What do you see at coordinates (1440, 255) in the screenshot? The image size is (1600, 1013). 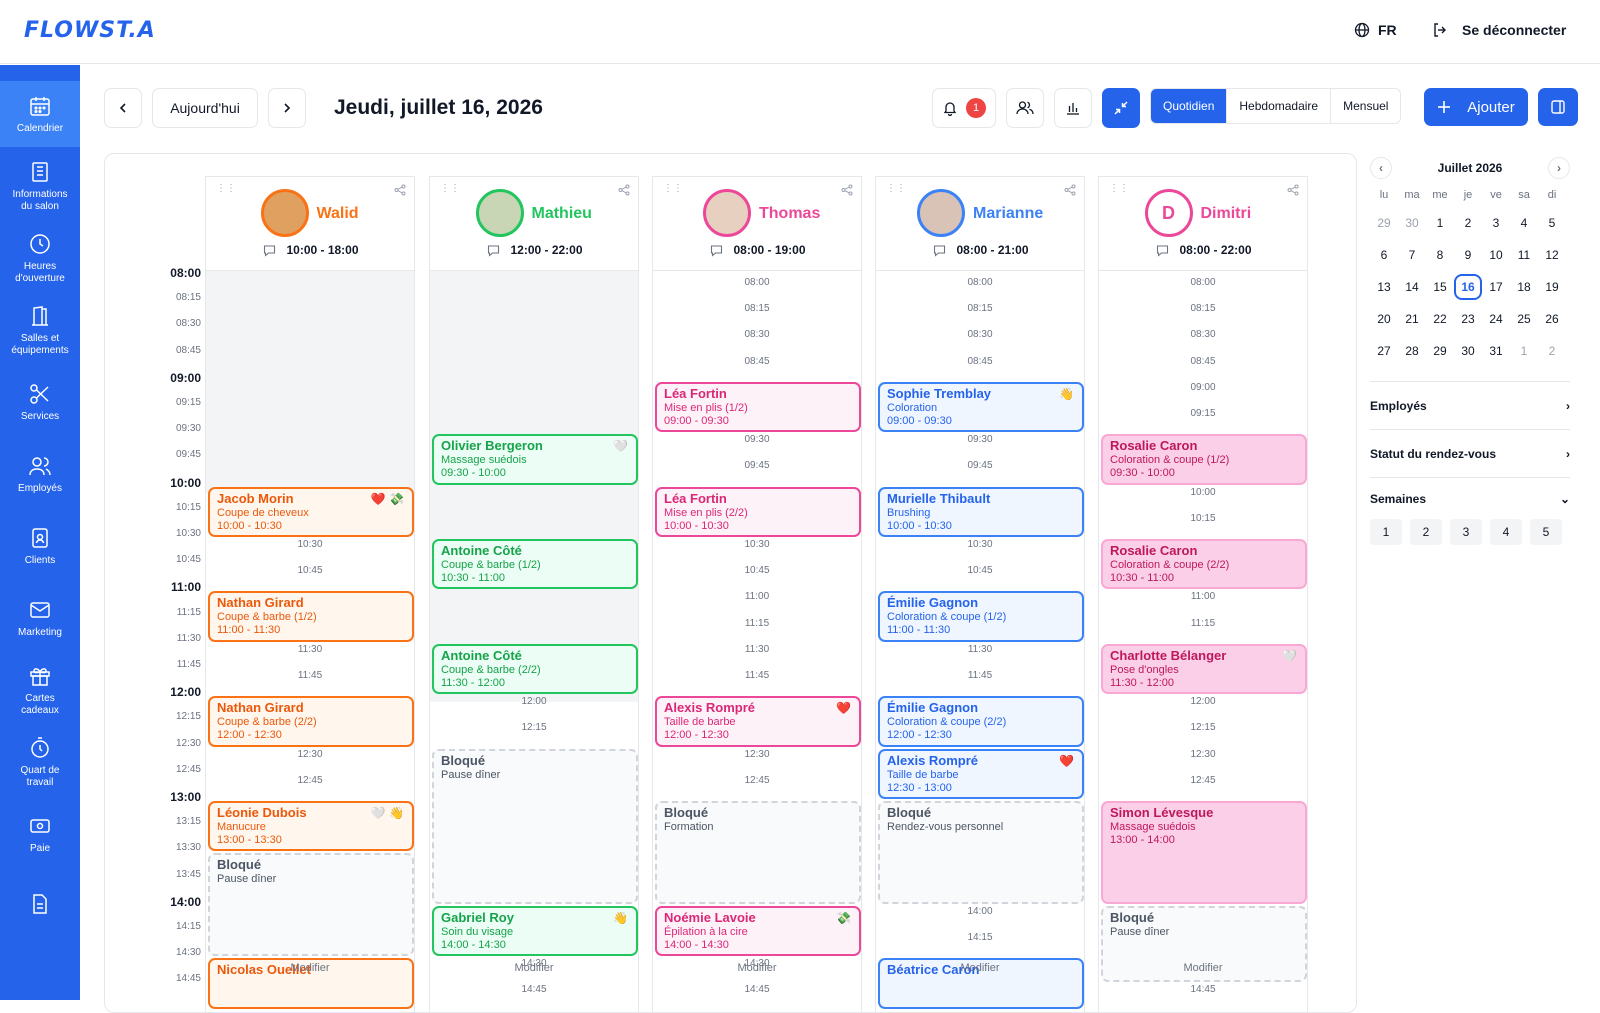 I see `mini-calendar-day: 8` at bounding box center [1440, 255].